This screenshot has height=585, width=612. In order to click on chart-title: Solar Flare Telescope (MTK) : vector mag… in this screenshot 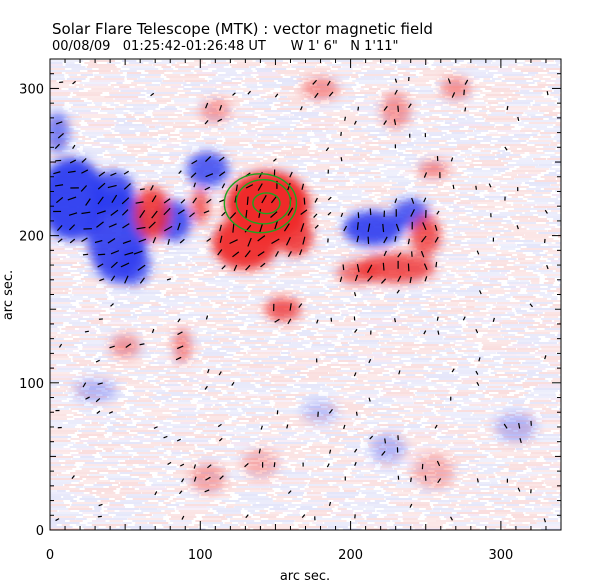, I will do `click(242, 29)`.